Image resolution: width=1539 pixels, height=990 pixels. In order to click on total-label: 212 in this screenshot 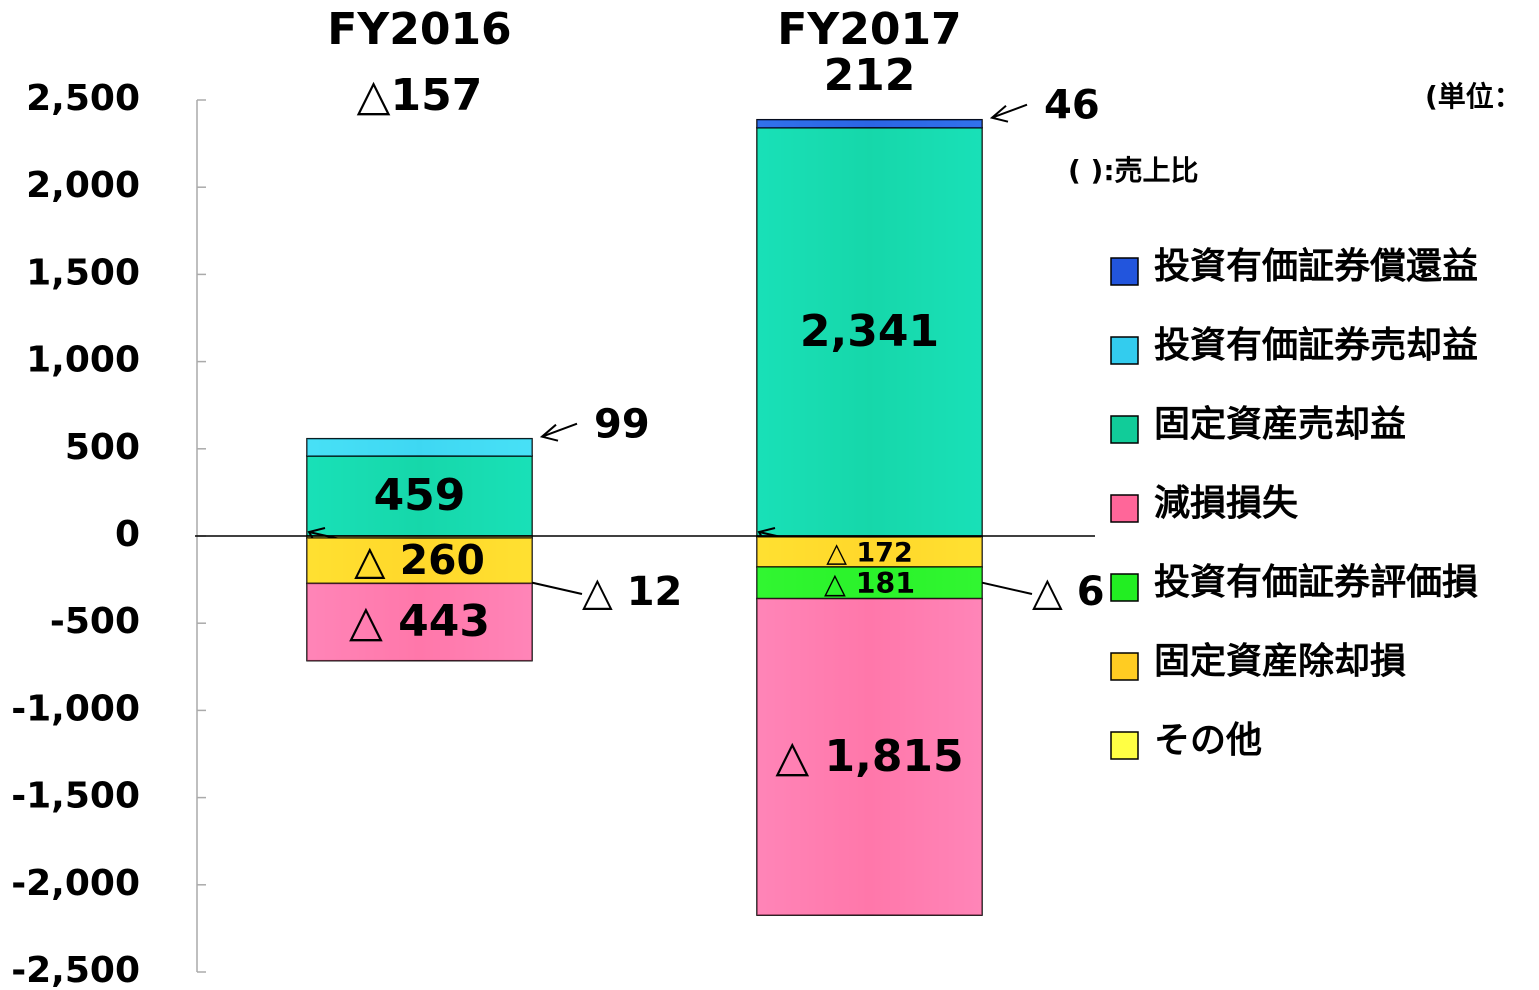, I will do `click(870, 75)`.